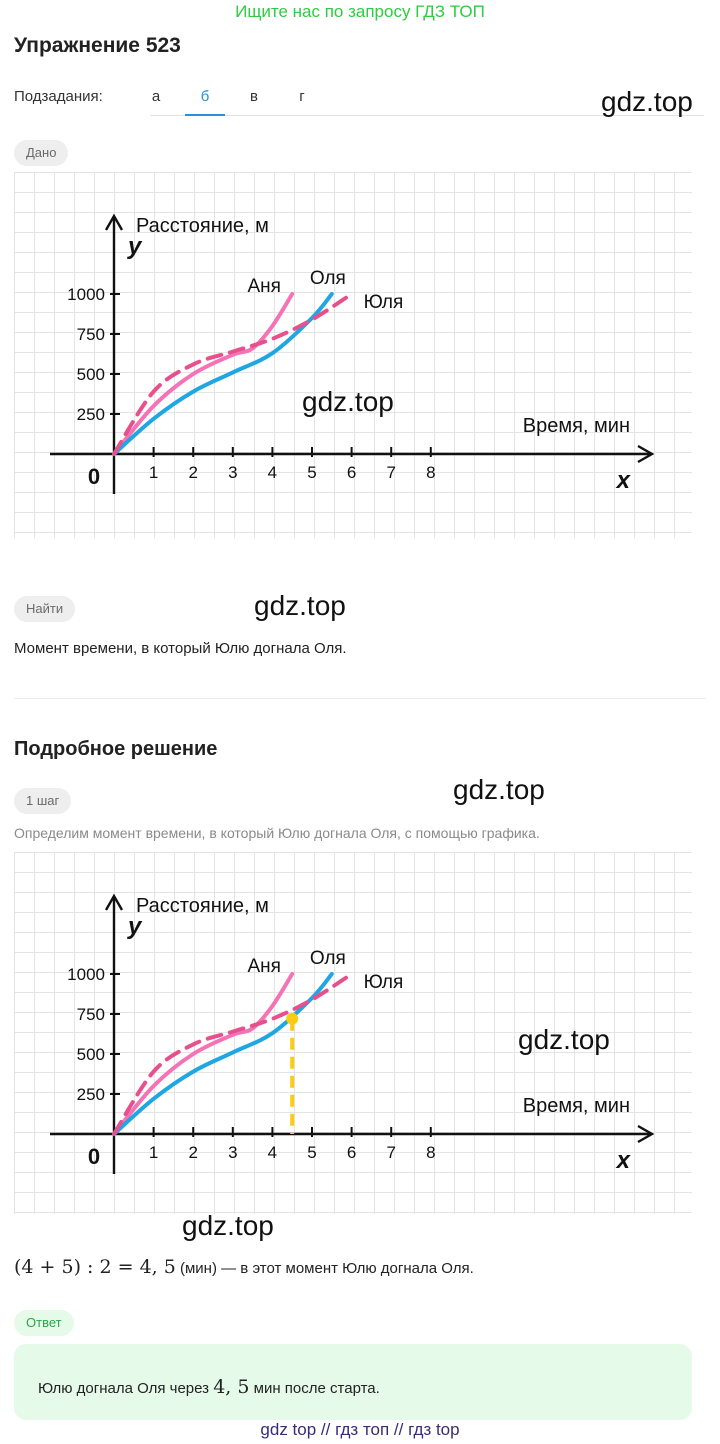  I want to click on tab-g: г, so click(302, 96).